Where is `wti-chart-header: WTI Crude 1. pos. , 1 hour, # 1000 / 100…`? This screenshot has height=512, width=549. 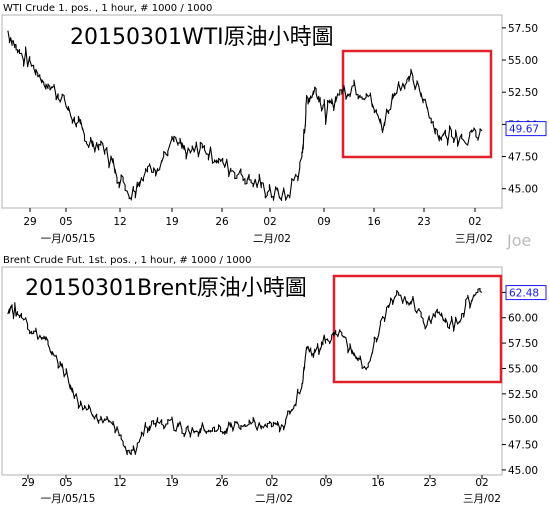 wti-chart-header: WTI Crude 1. pos. , 1 hour, # 1000 / 100… is located at coordinates (107, 8).